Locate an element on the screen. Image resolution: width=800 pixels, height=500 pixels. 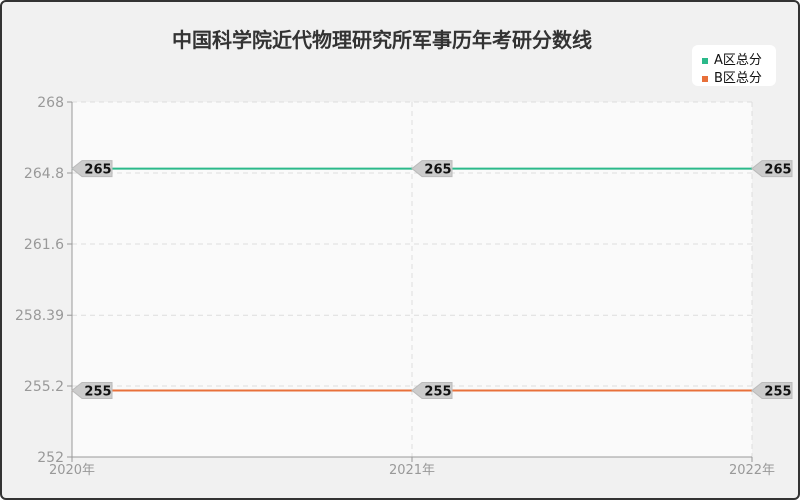
x-tick-label: 2020年 is located at coordinates (72, 470).